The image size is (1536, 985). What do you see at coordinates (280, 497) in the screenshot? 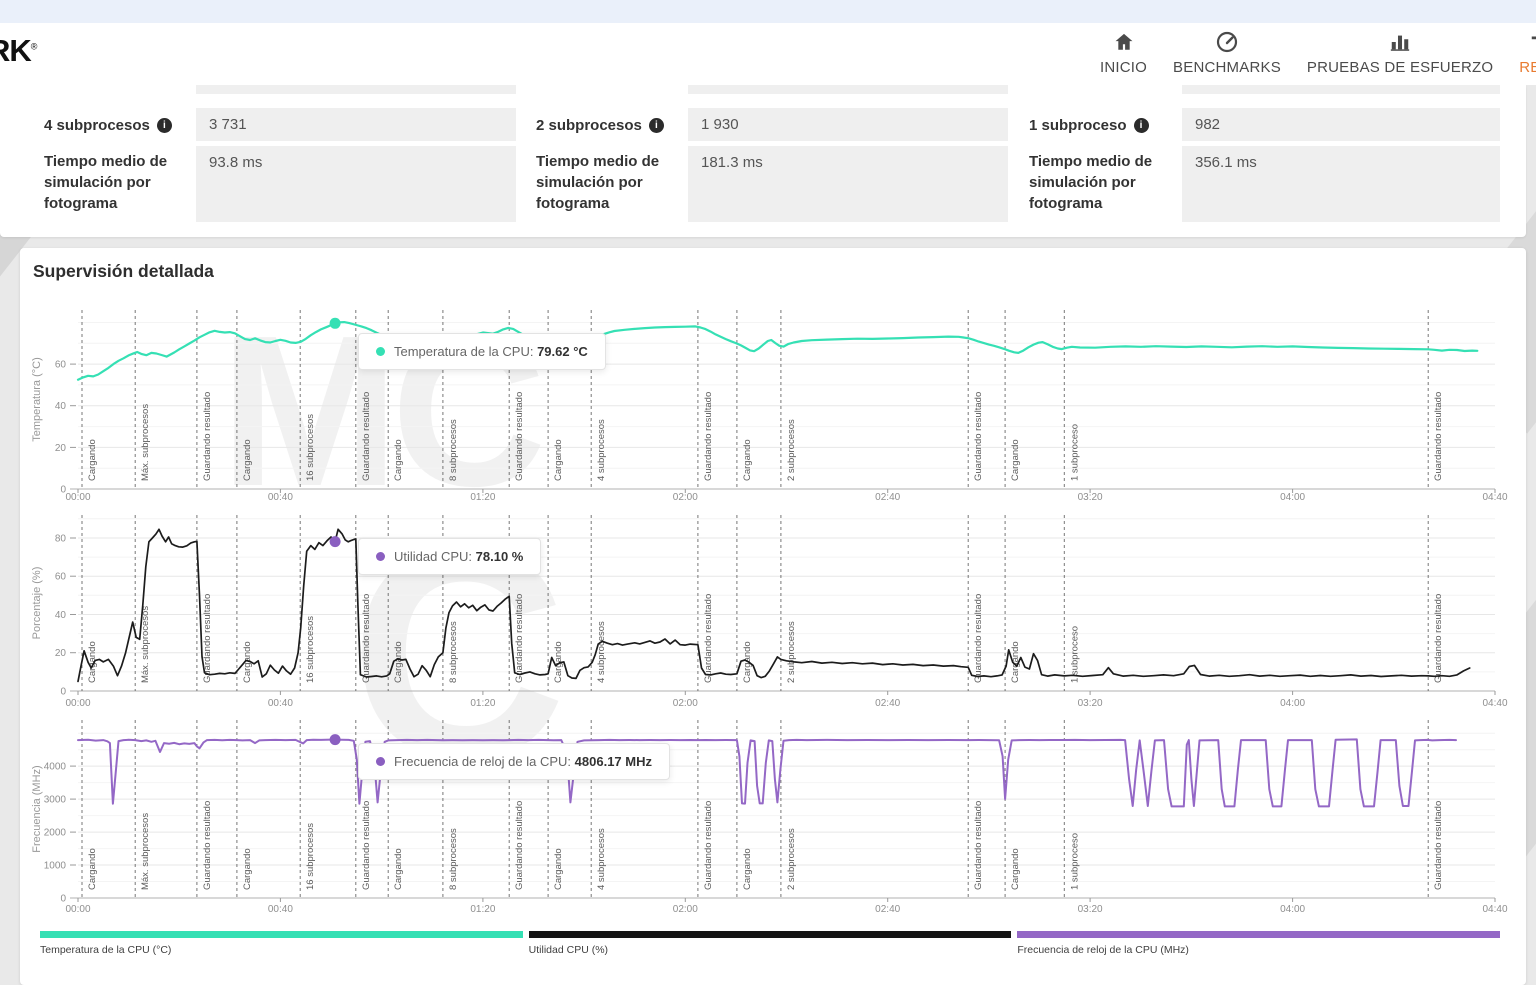
I see `svg-text: 00:40` at bounding box center [280, 497].